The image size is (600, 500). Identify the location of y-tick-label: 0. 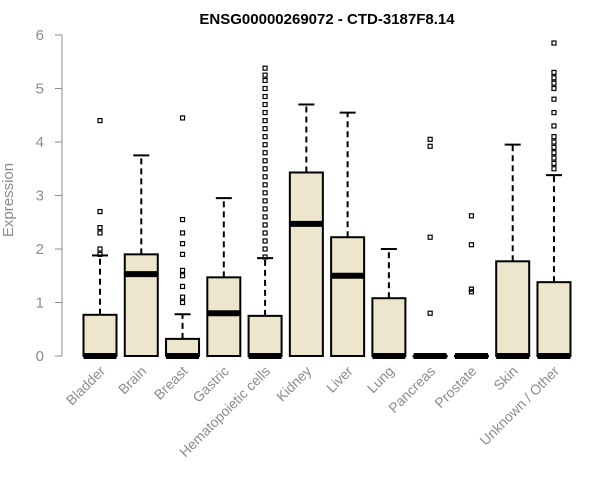
(40, 356).